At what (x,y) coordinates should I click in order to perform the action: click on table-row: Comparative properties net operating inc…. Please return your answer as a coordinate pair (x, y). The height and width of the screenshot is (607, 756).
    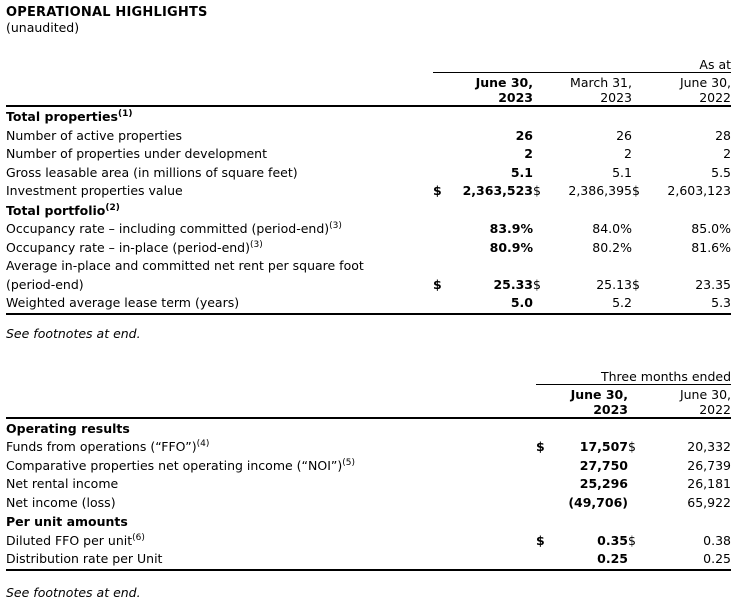
    Looking at the image, I should click on (368, 466).